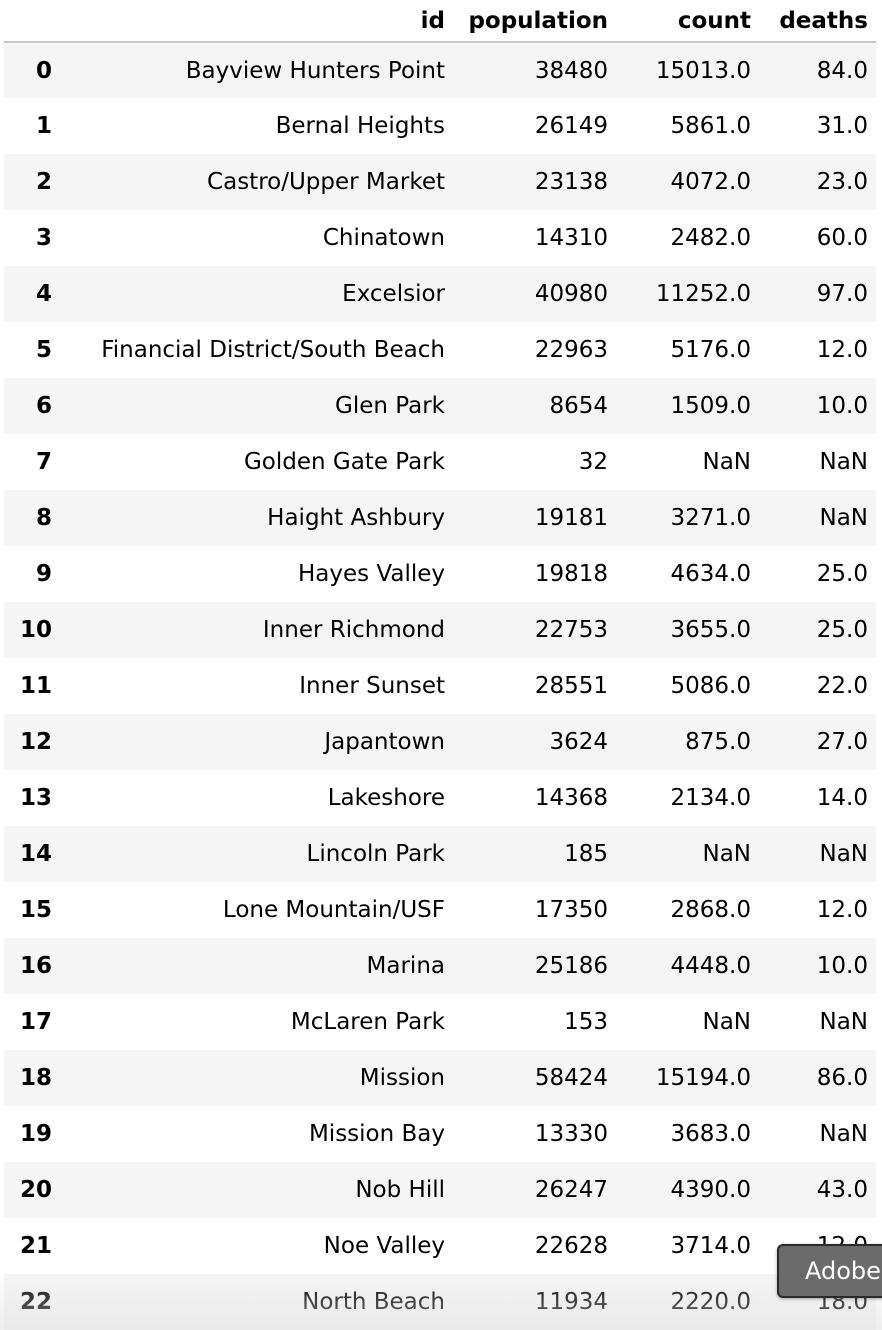  Describe the element at coordinates (571, 1246) in the screenshot. I see `cell-population: 22628` at that location.